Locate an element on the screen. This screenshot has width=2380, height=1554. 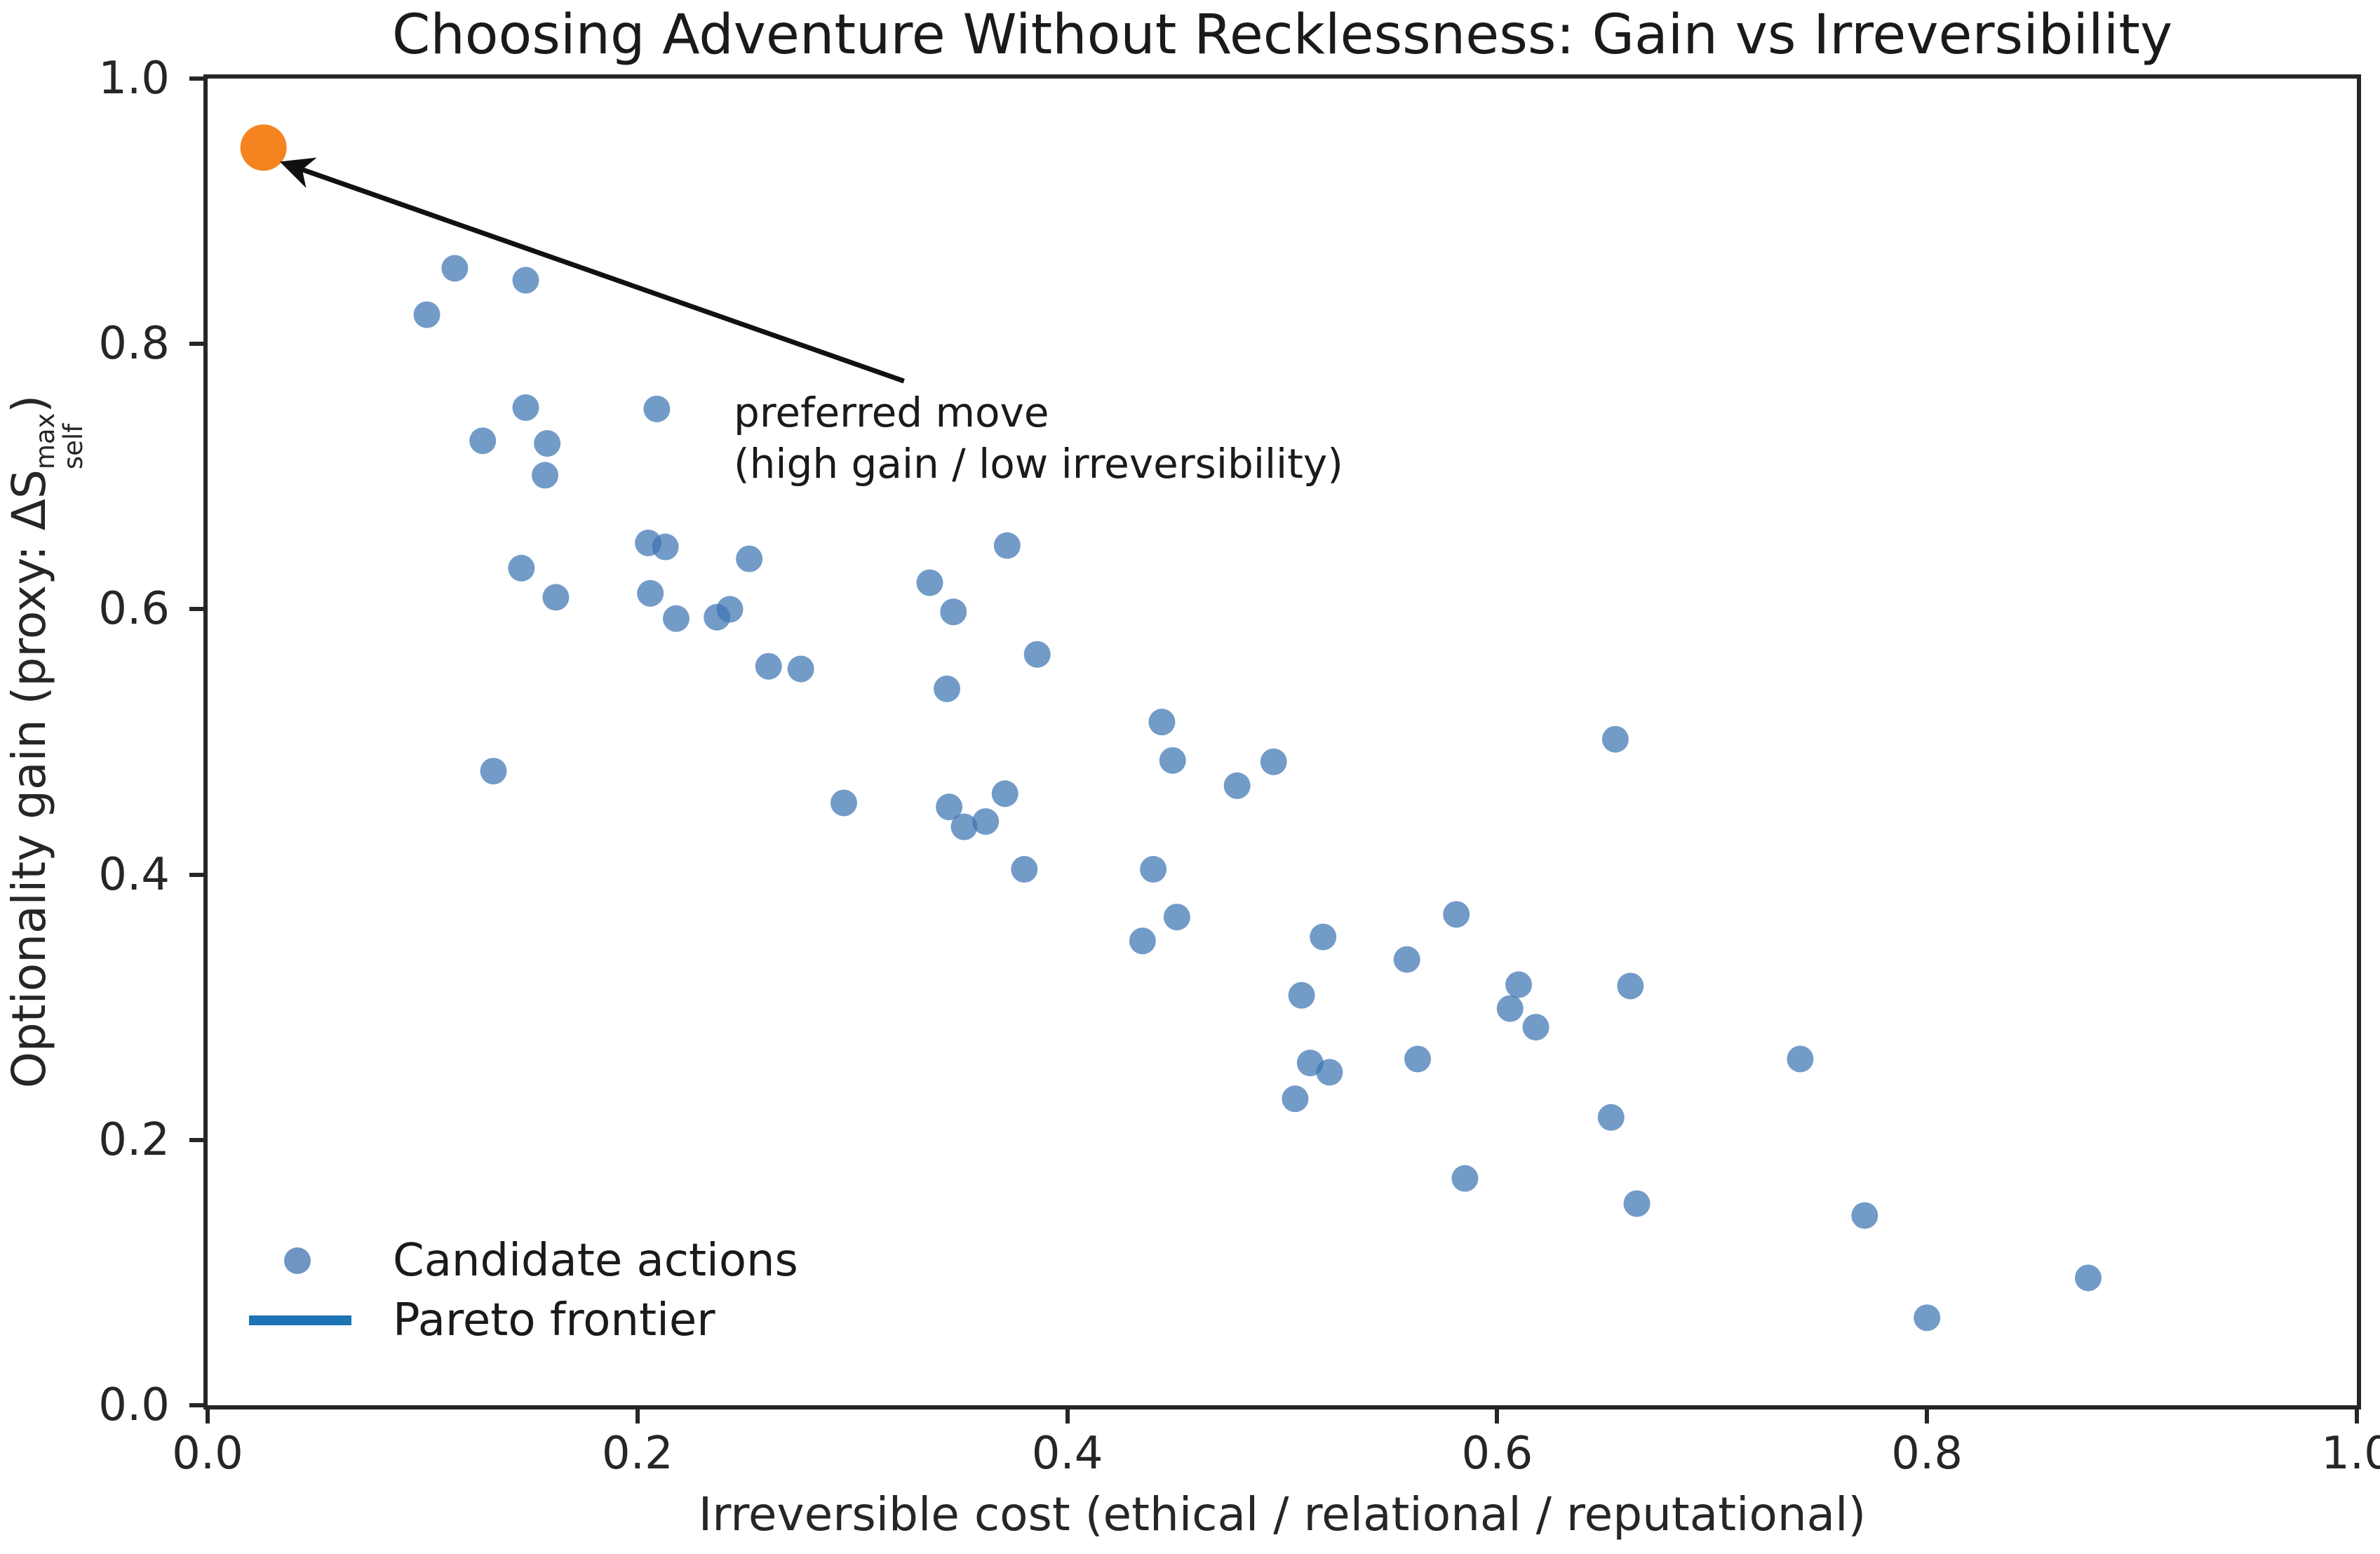
annotation-arrow-layer is located at coordinates (592, 270).